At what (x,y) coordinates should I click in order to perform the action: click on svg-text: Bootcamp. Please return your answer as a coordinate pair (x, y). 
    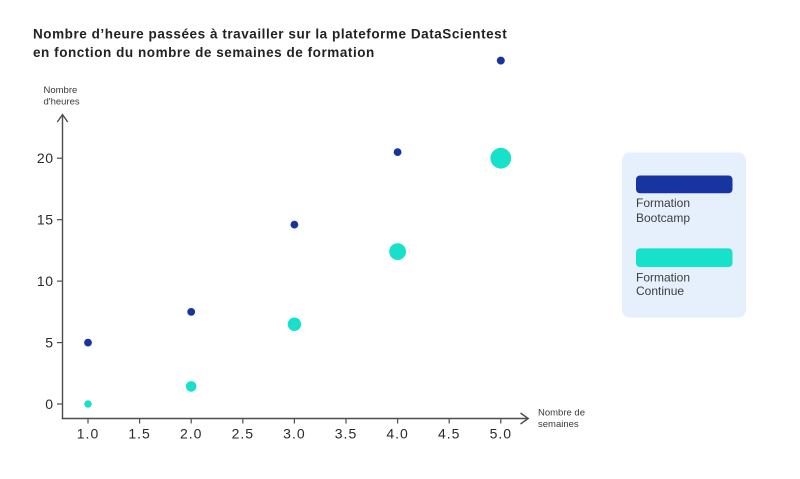
    Looking at the image, I should click on (663, 218).